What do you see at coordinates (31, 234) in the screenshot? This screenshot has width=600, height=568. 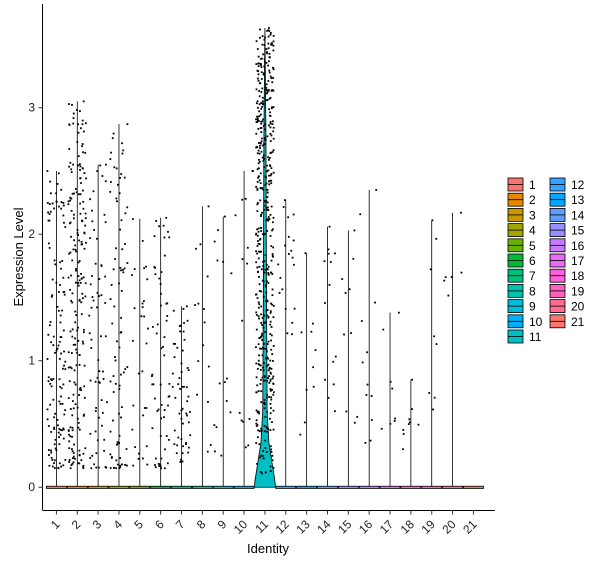 I see `y-tick-label: 2` at bounding box center [31, 234].